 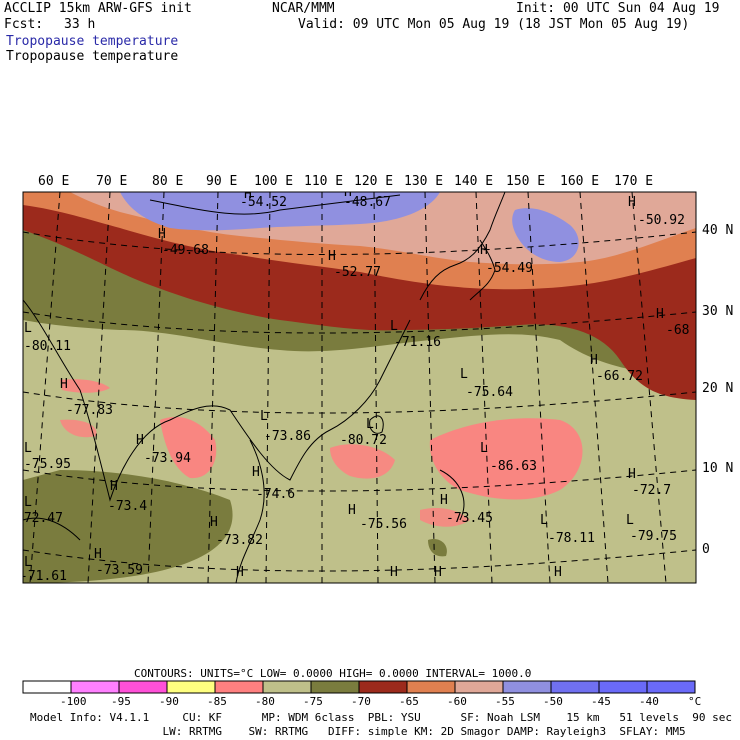 What do you see at coordinates (717, 468) in the screenshot?
I see `lat-label-10n: 10 N` at bounding box center [717, 468].